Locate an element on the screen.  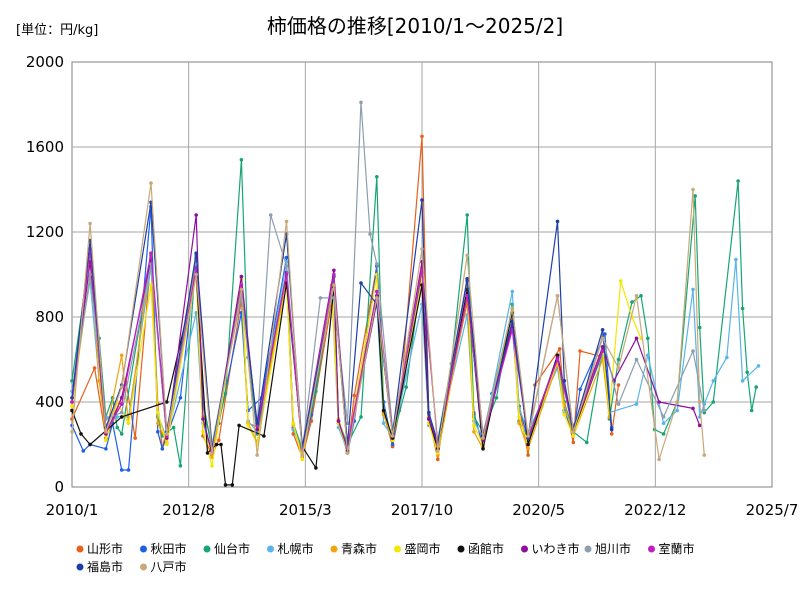
x-tick-label: 2015/3 is located at coordinates (305, 510).